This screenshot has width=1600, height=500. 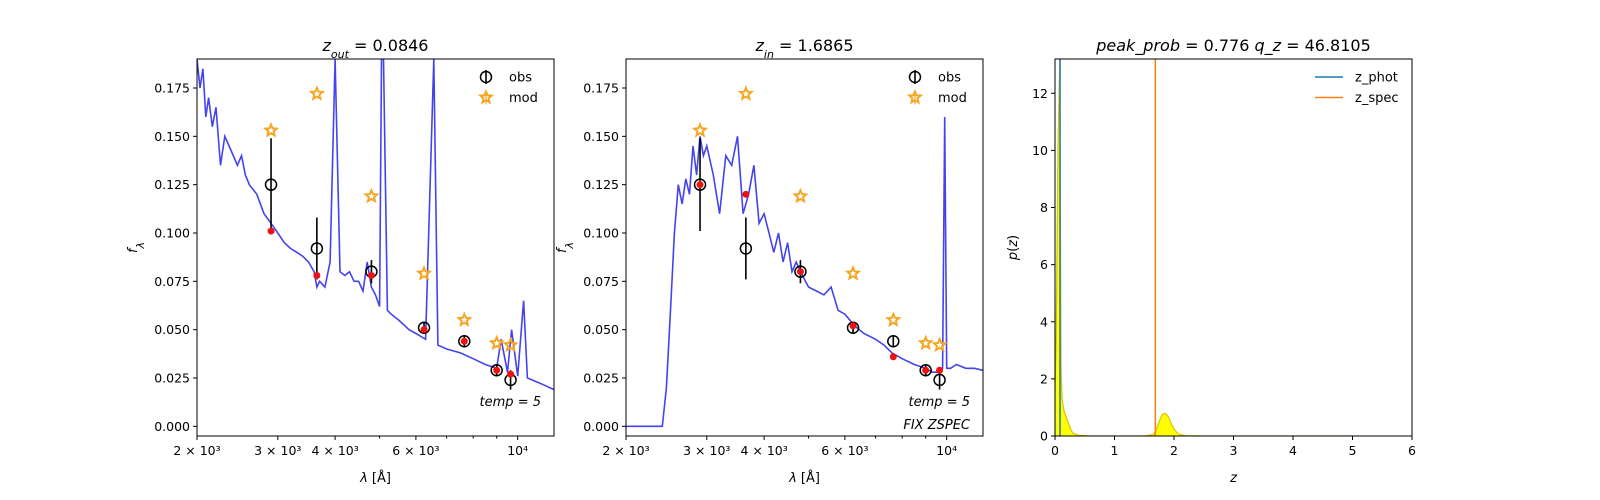 I want to click on x-tick-label: 4 × 10³, so click(x=763, y=450).